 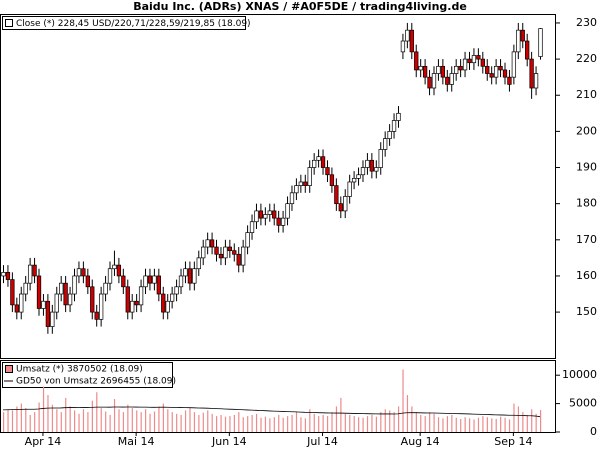 What do you see at coordinates (586, 58) in the screenshot?
I see `y-tick-label: 220` at bounding box center [586, 58].